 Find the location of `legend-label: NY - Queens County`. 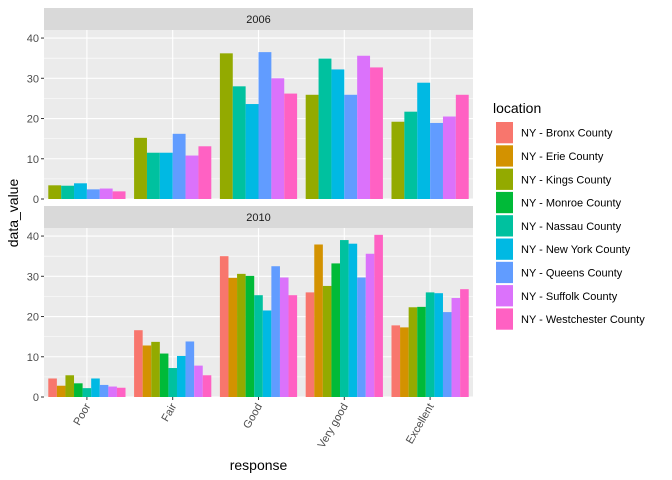

legend-label: NY - Queens County is located at coordinates (572, 273).